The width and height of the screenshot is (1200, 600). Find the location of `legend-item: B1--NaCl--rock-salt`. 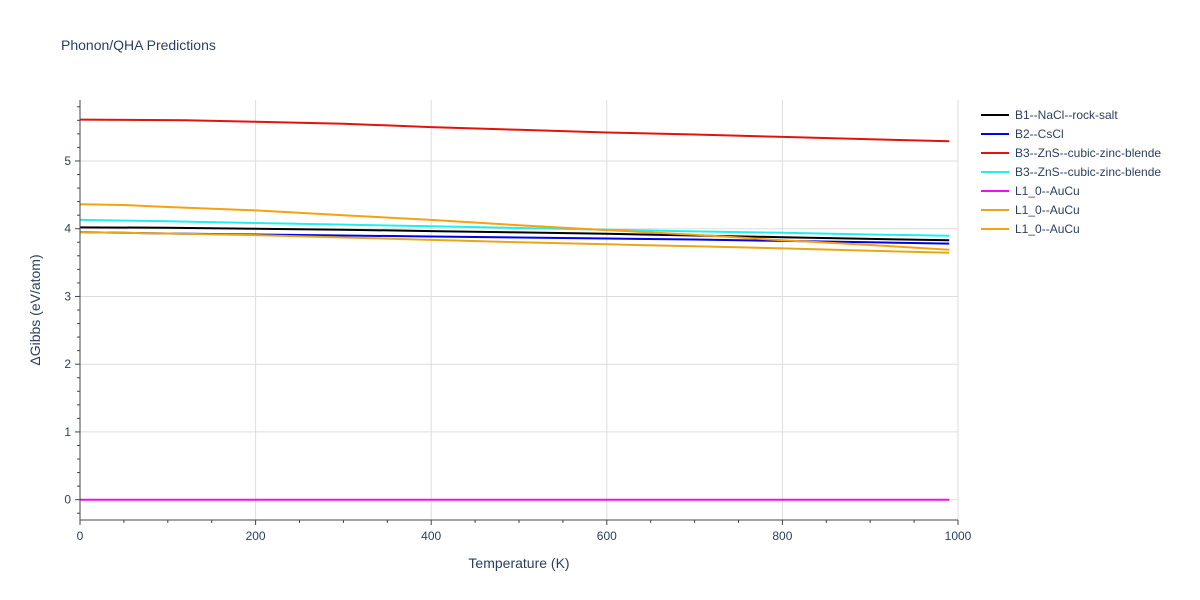

legend-item: B1--NaCl--rock-salt is located at coordinates (1049, 115).